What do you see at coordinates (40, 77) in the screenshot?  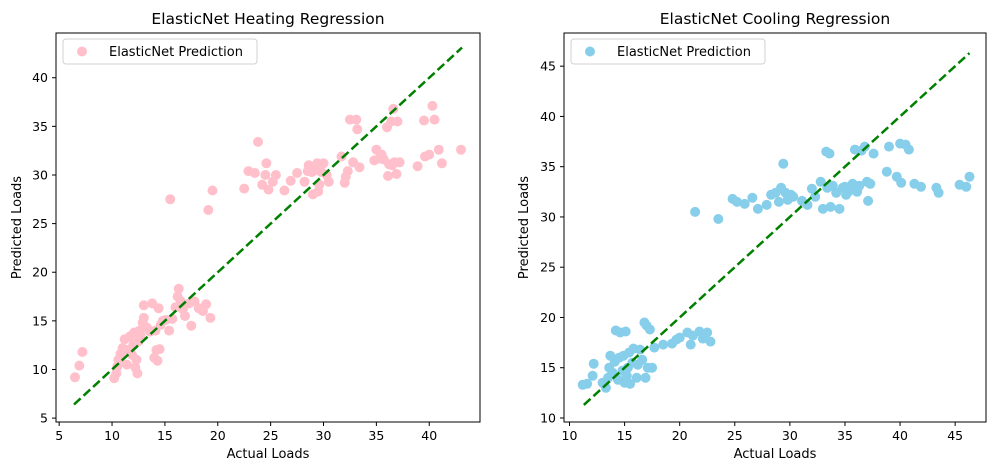 I see `heating-y-tick-label-40: 40` at bounding box center [40, 77].